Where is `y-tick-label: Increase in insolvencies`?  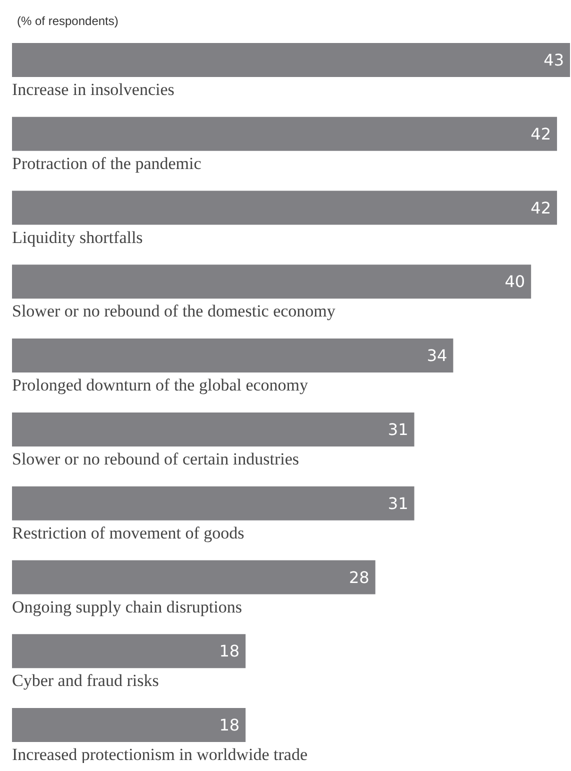
y-tick-label: Increase in insolvencies is located at coordinates (93, 89).